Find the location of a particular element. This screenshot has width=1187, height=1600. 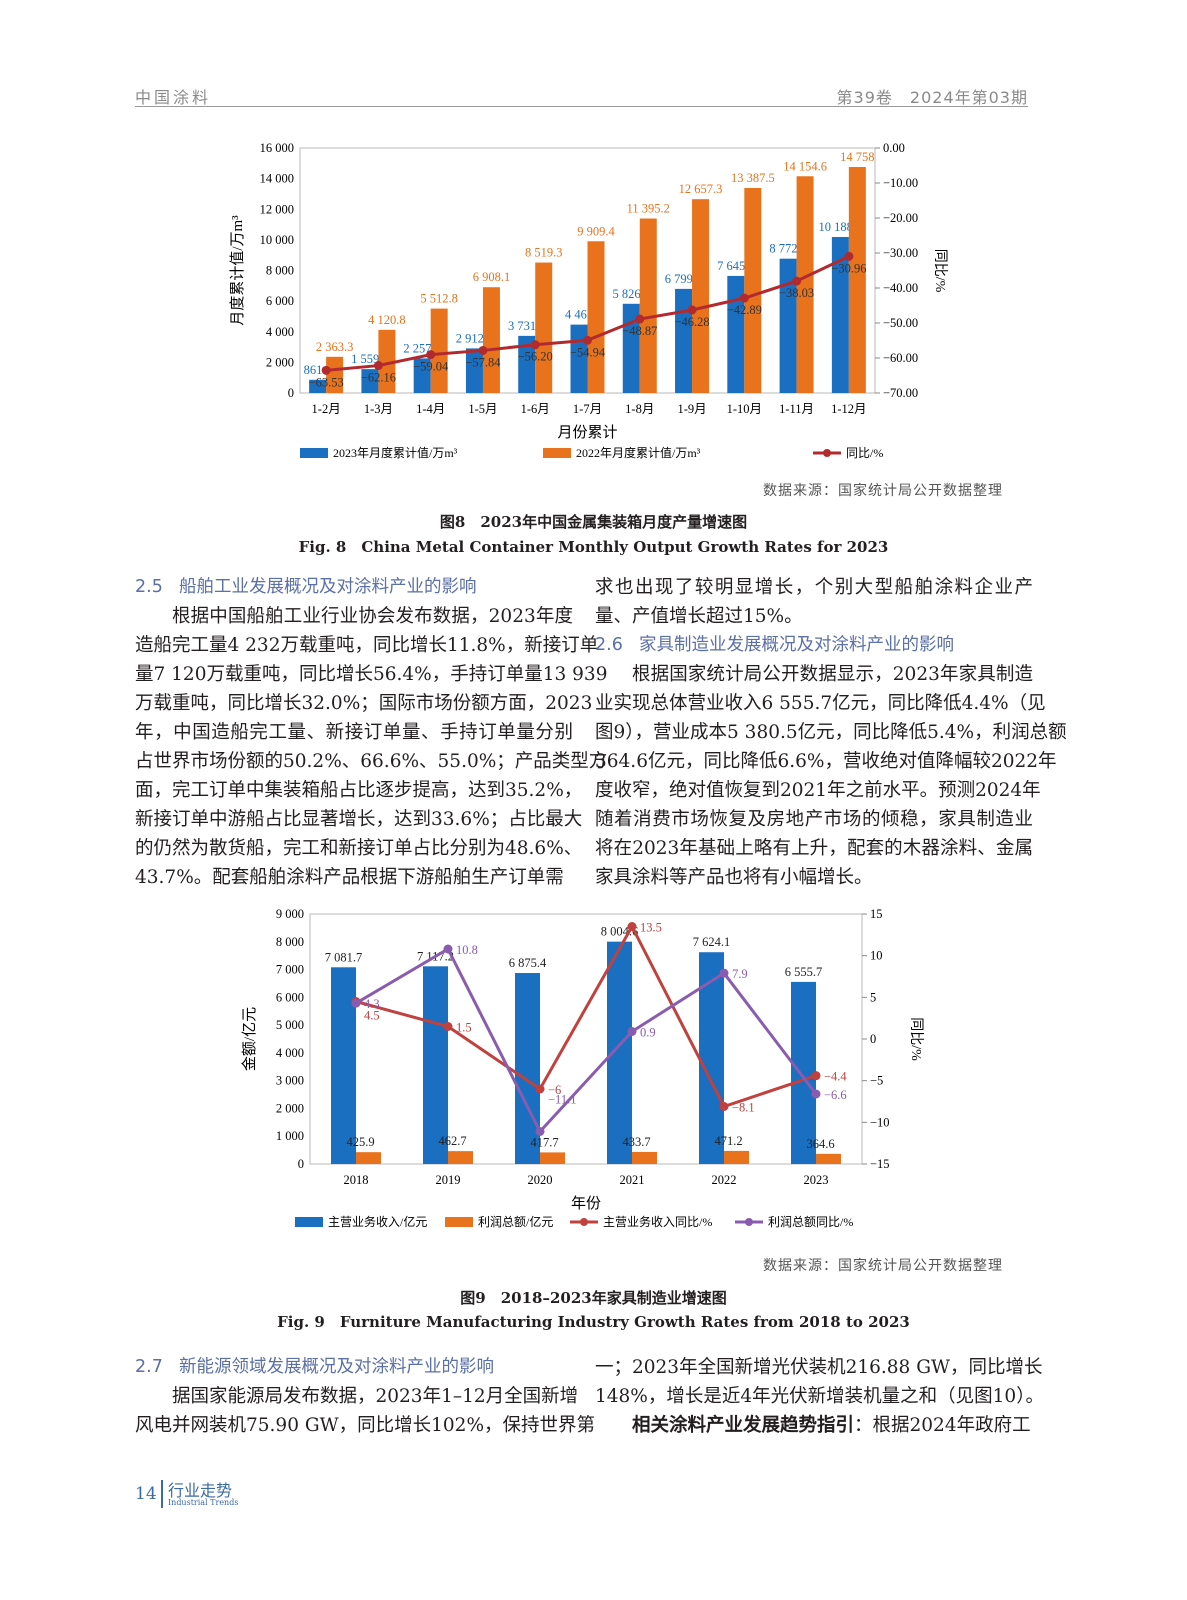

x-tick-label: 2021 is located at coordinates (632, 1180).